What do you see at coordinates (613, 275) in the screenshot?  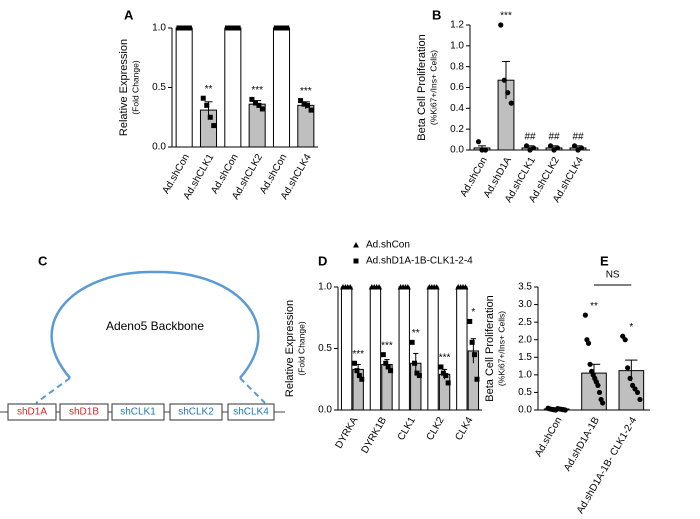 I see `bracket-label: NS` at bounding box center [613, 275].